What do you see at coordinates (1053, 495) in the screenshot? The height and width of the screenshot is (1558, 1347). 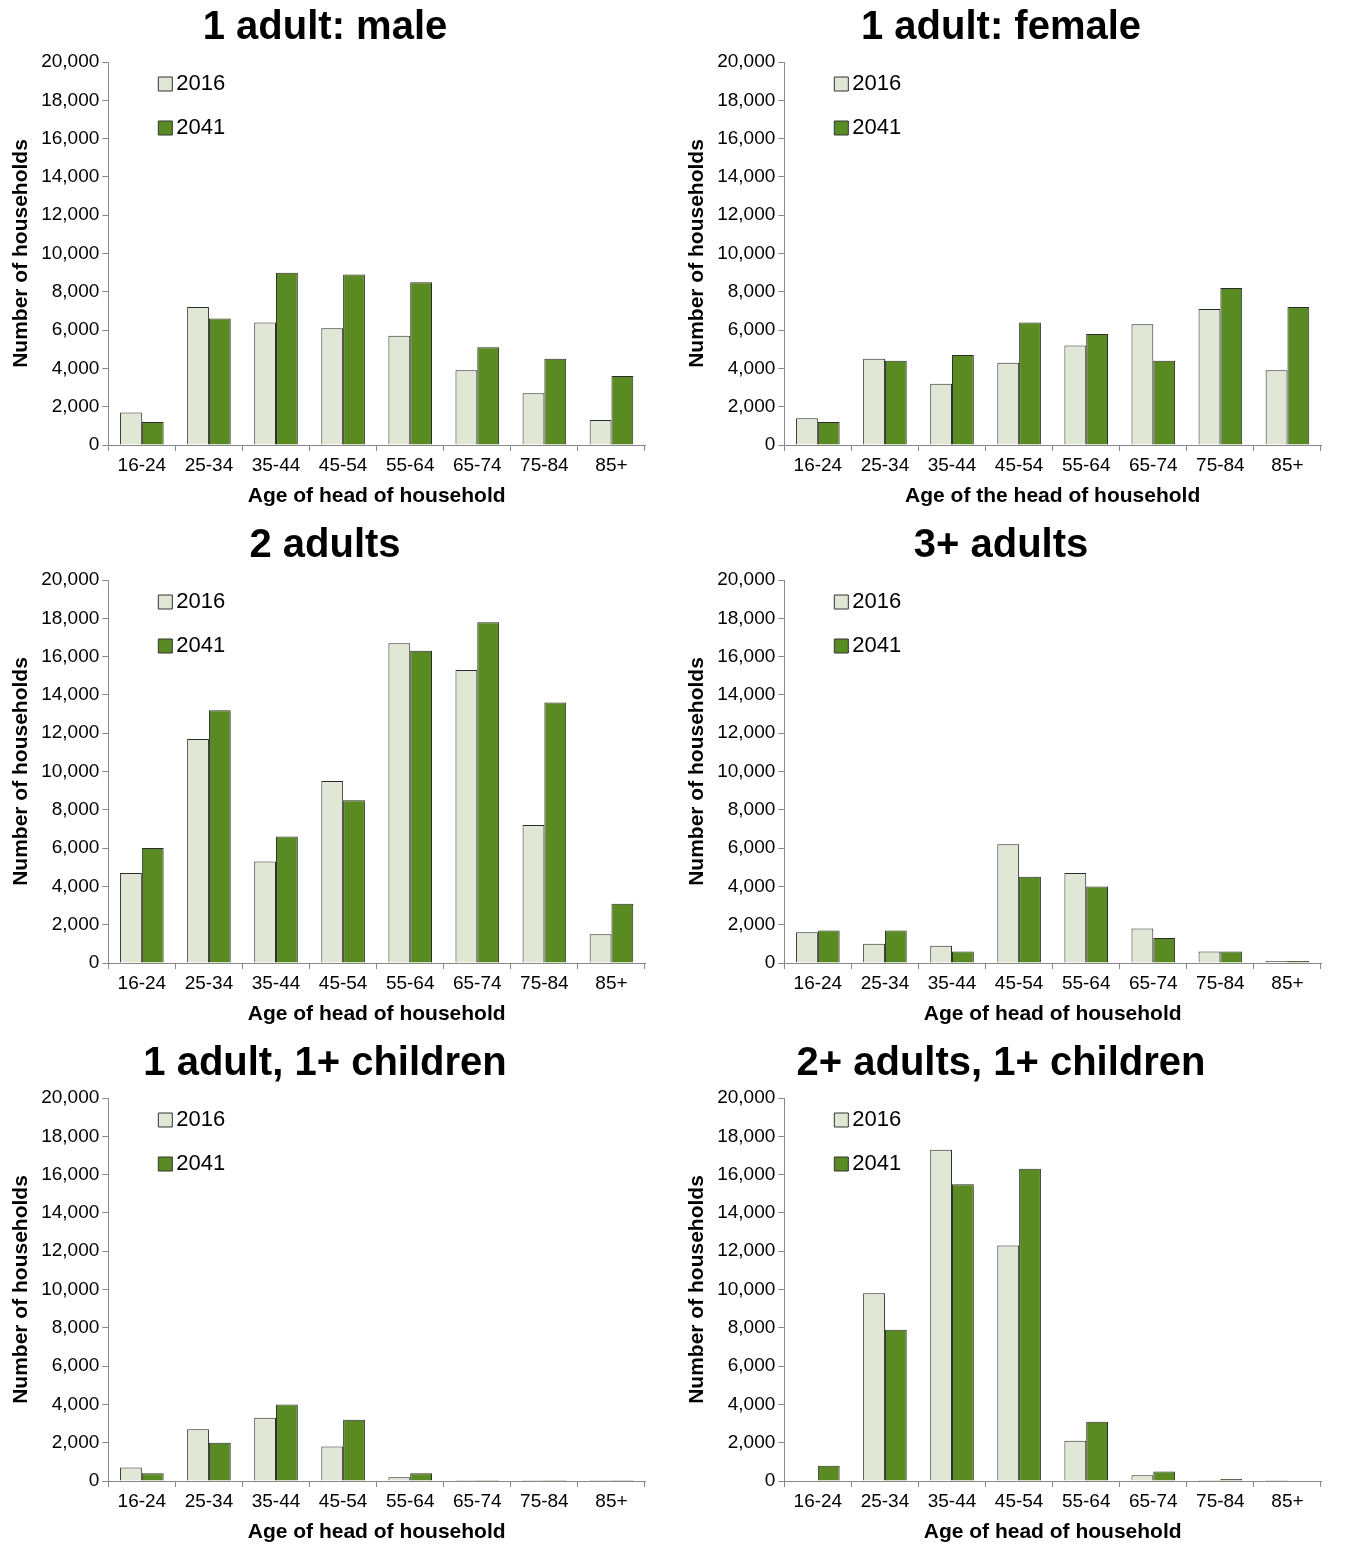 I see `x-axis-title: Age of the head of household` at bounding box center [1053, 495].